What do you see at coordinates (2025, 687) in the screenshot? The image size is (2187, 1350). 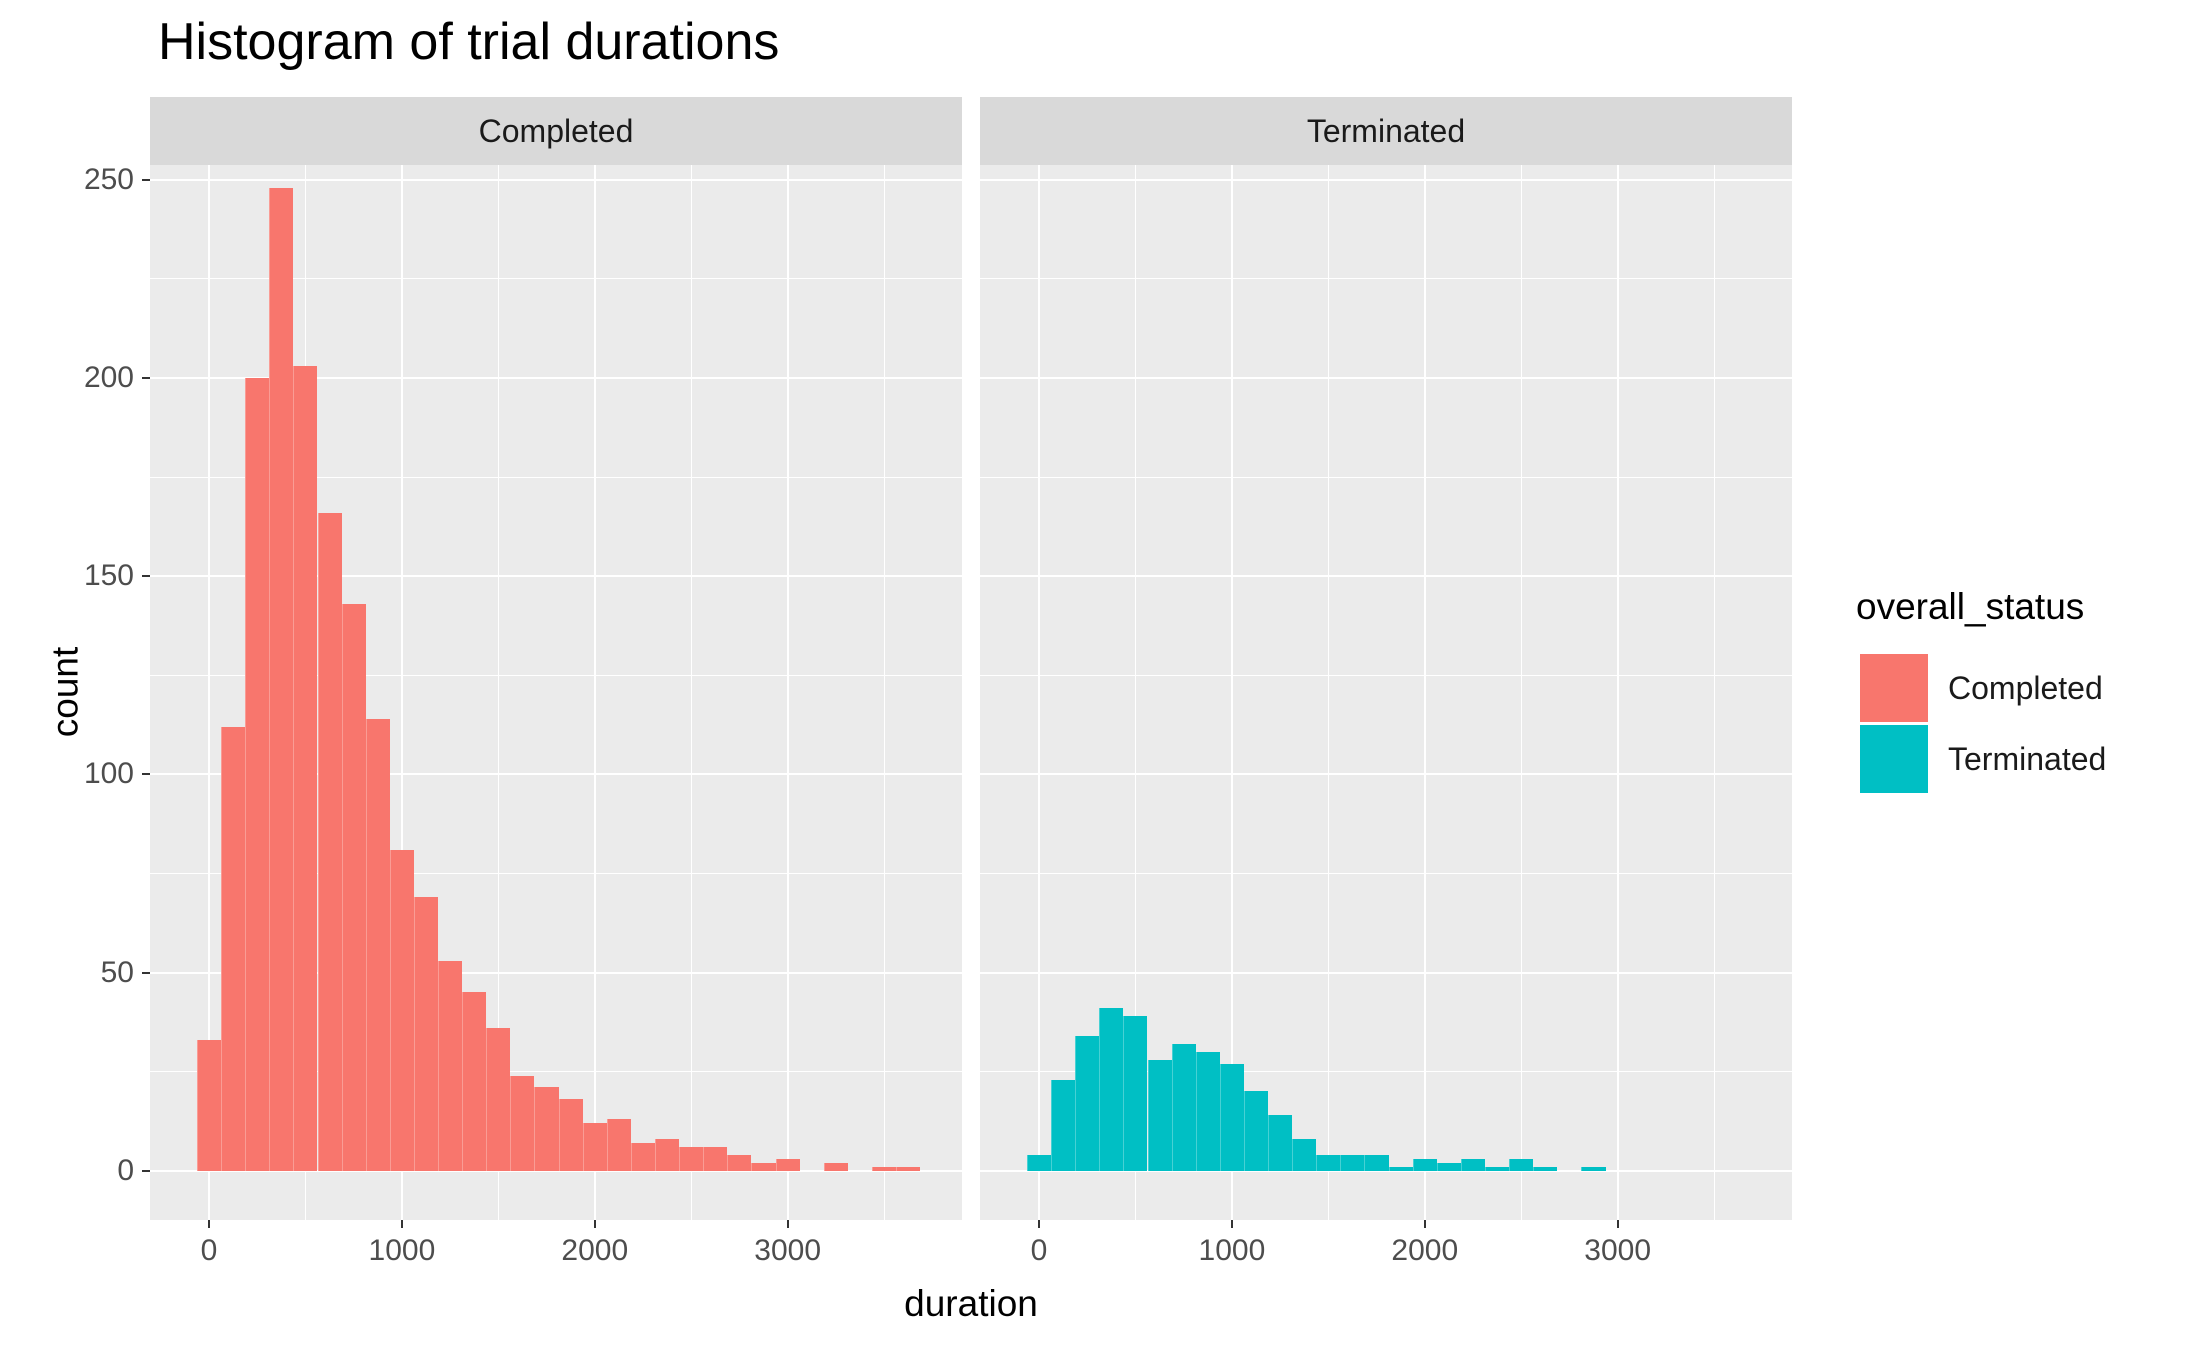 I see `legend-label-completed: Completed` at bounding box center [2025, 687].